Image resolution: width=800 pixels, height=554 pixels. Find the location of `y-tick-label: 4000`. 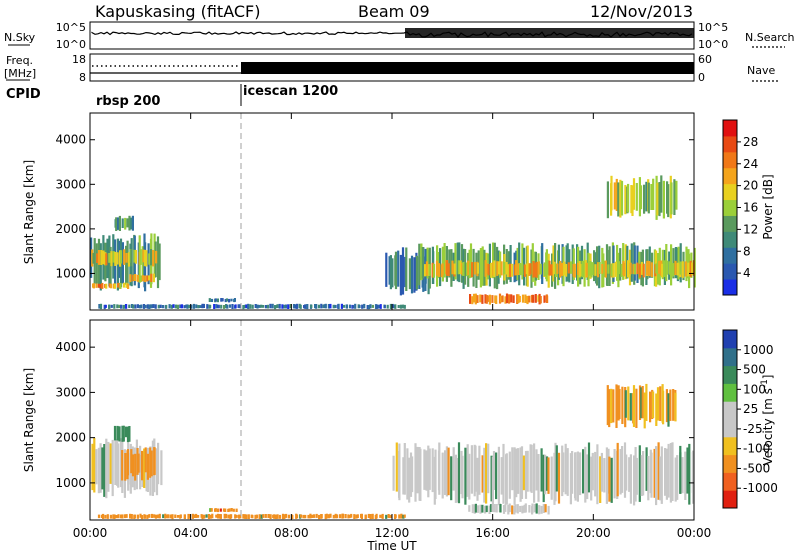

y-tick-label: 4000 is located at coordinates (70, 140).